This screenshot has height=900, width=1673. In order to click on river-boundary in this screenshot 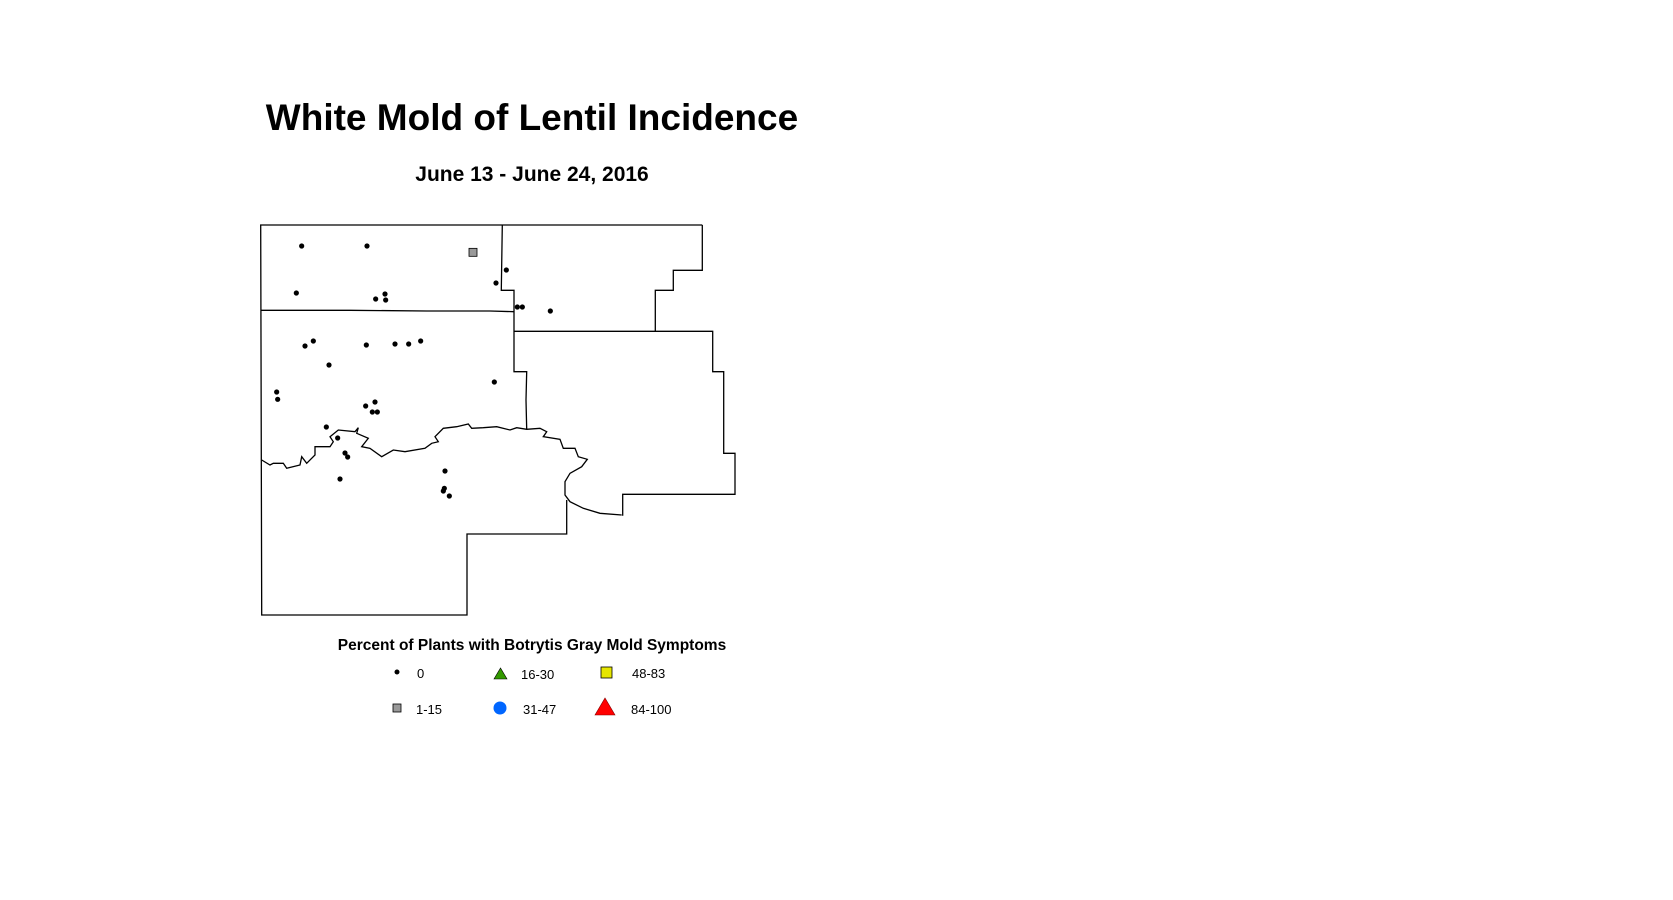, I will do `click(441, 469)`.